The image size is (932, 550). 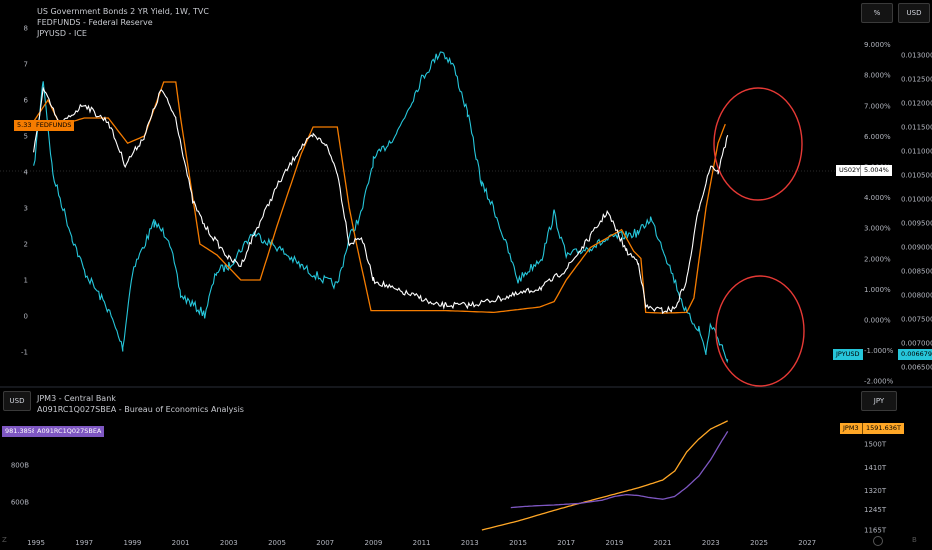 What do you see at coordinates (277, 543) in the screenshot?
I see `x-axis-tick: 2005` at bounding box center [277, 543].